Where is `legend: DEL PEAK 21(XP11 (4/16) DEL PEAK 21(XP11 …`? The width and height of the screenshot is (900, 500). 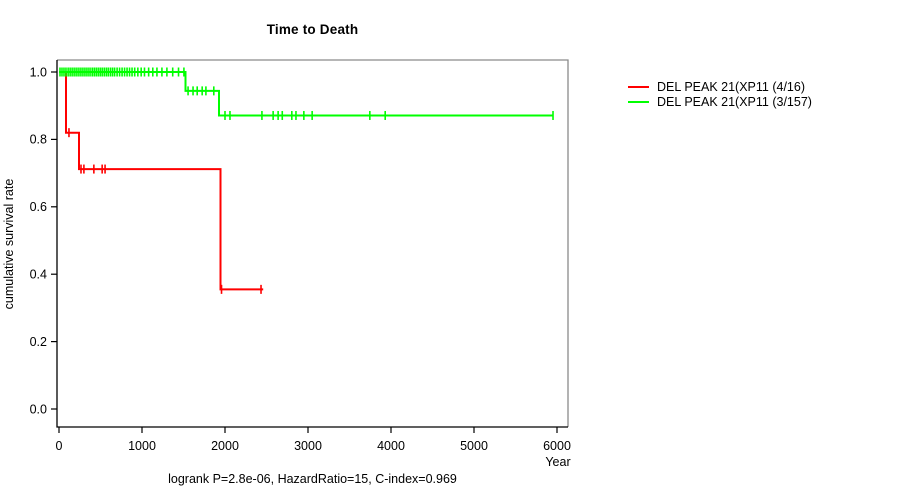
legend: DEL PEAK 21(XP11 (4/16) DEL PEAK 21(XP11 … is located at coordinates (720, 94).